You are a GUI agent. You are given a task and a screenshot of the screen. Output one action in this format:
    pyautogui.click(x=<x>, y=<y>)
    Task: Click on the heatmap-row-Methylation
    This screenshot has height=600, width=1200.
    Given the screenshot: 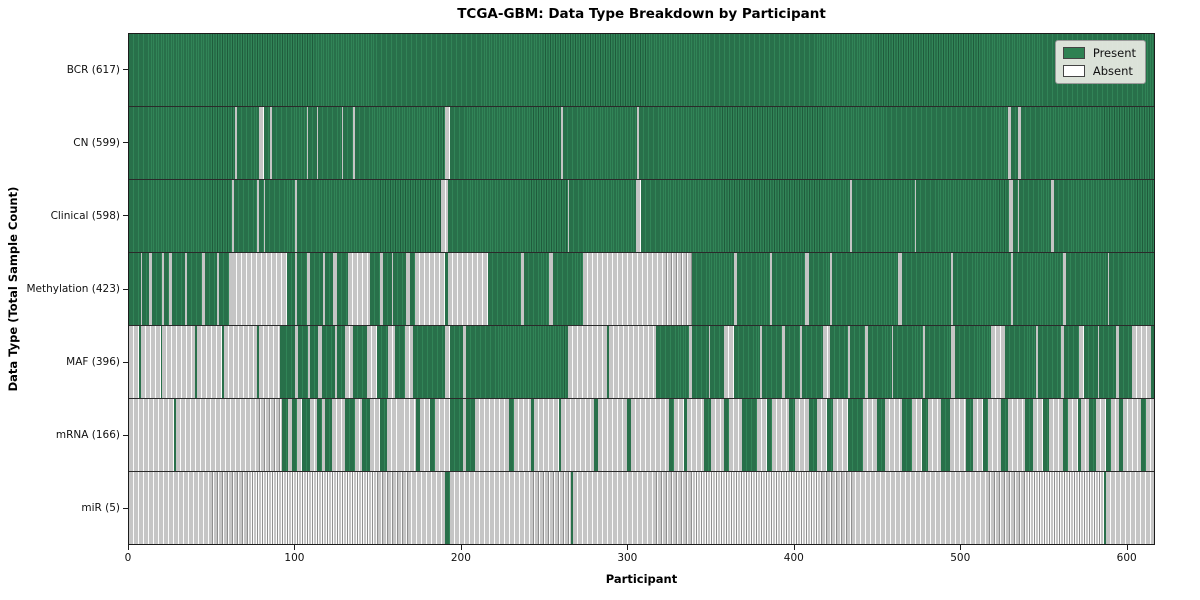 What is the action you would take?
    pyautogui.click(x=642, y=289)
    